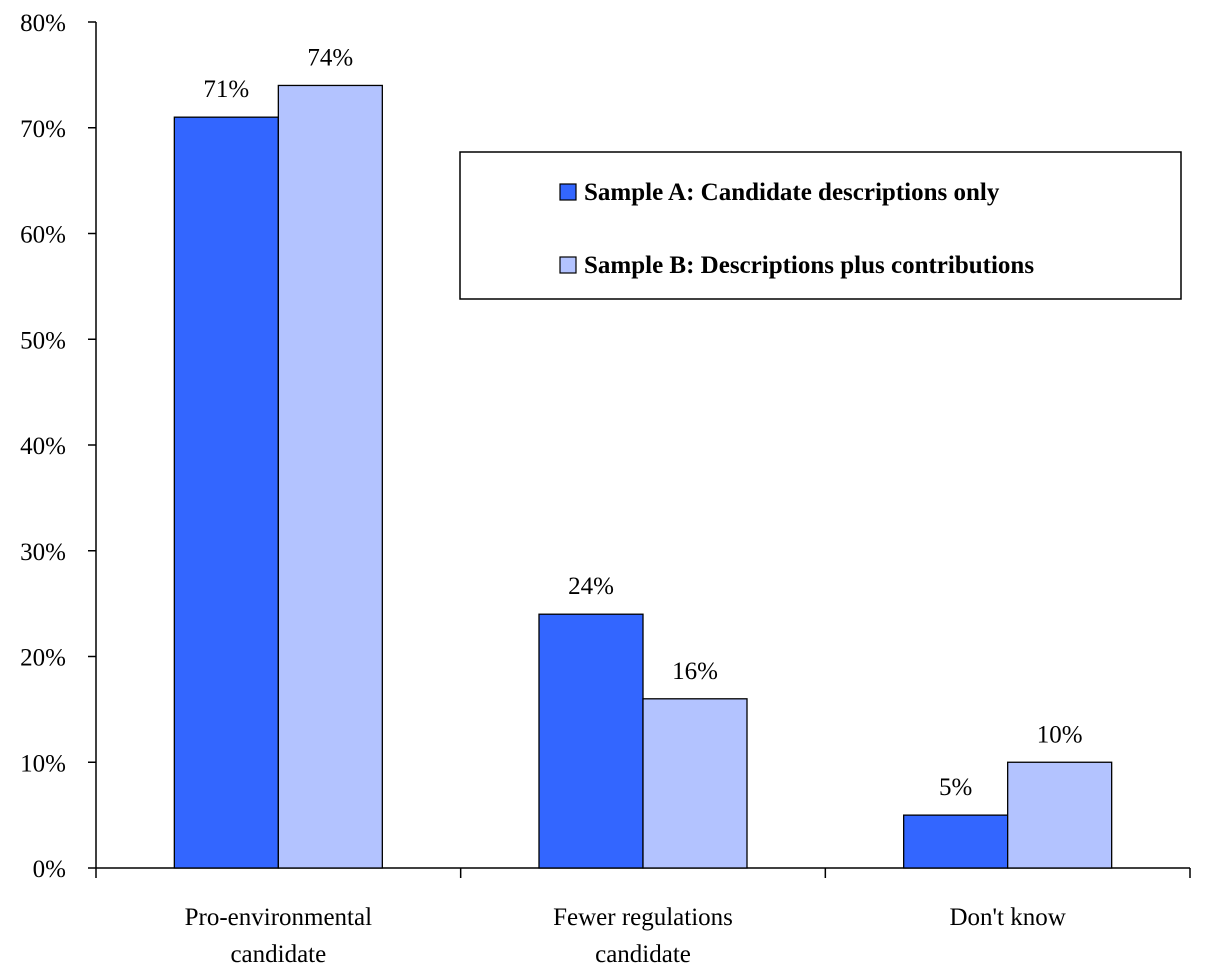 This screenshot has height=971, width=1209. What do you see at coordinates (43, 340) in the screenshot?
I see `y-tick-label: 50%` at bounding box center [43, 340].